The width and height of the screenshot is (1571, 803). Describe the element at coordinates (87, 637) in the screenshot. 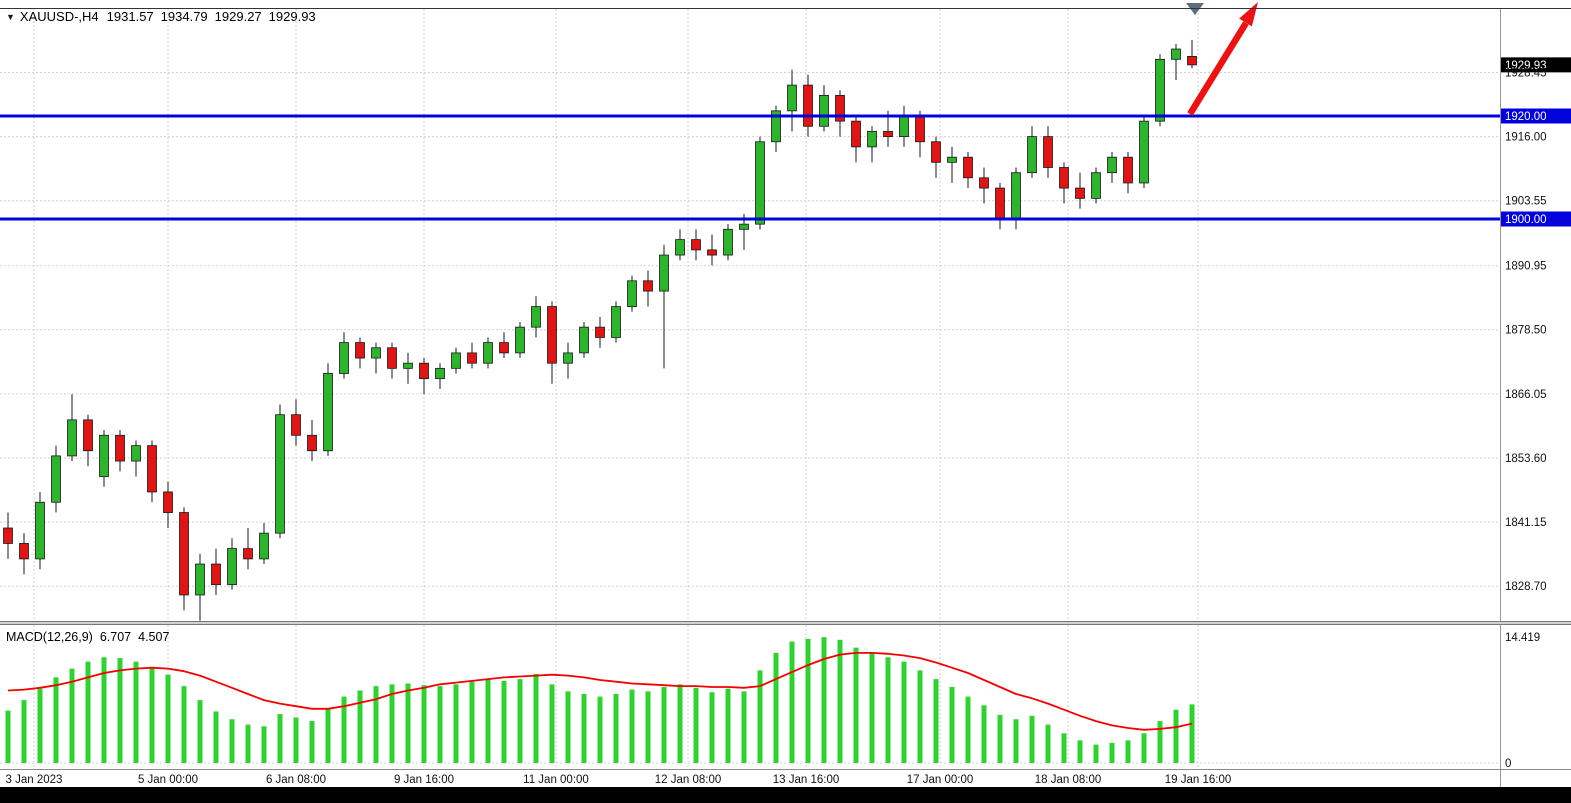

I see `macd-indicator-label: MACD(12,26,9) 6.707 4.507` at that location.